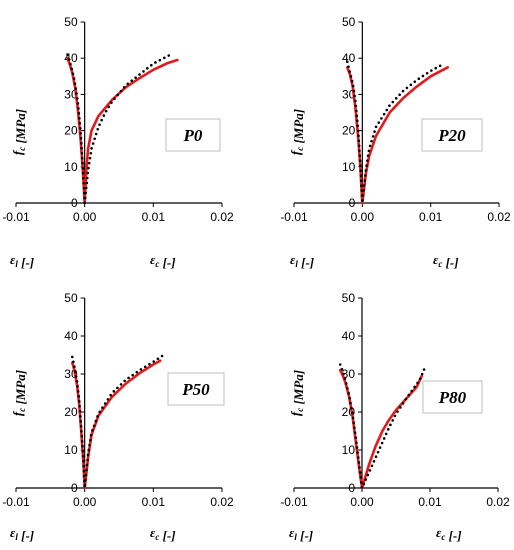 Image resolution: width=514 pixels, height=550 pixels. I want to click on panel-label: P80, so click(452, 397).